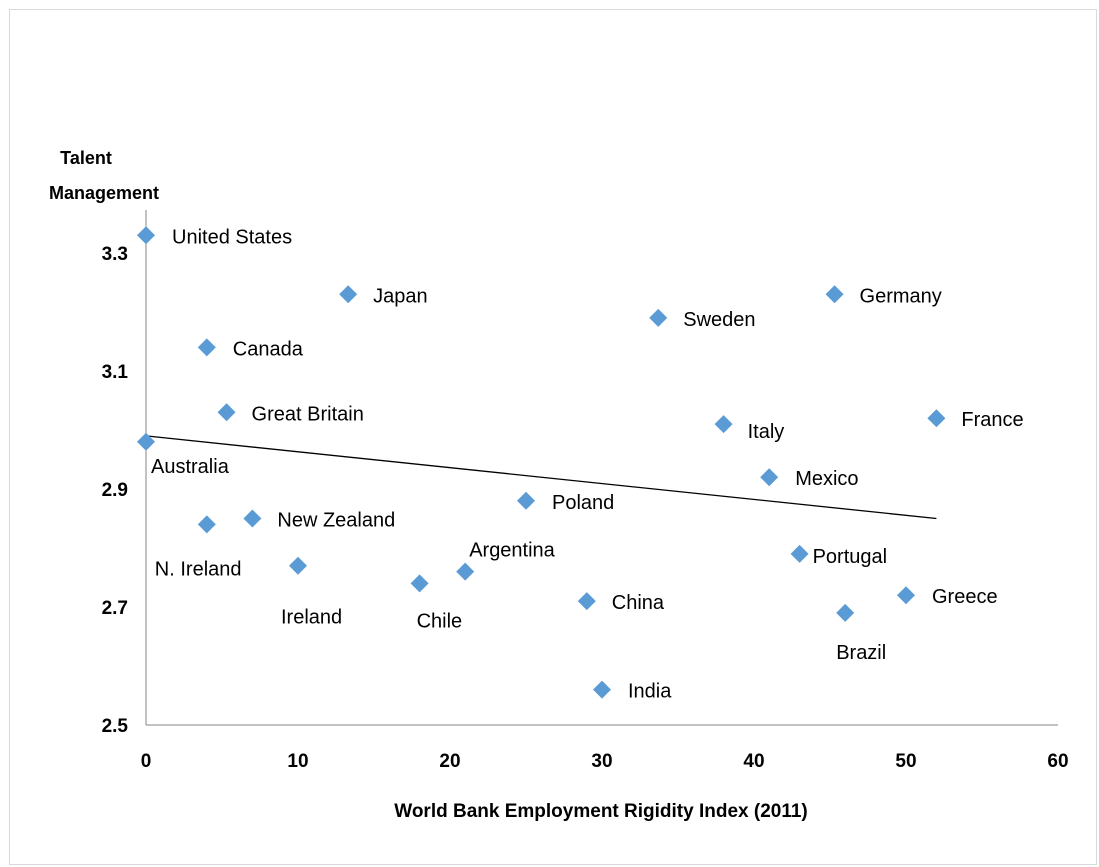  Describe the element at coordinates (104, 193) in the screenshot. I see `y-axis-label-line-2: Management` at that location.